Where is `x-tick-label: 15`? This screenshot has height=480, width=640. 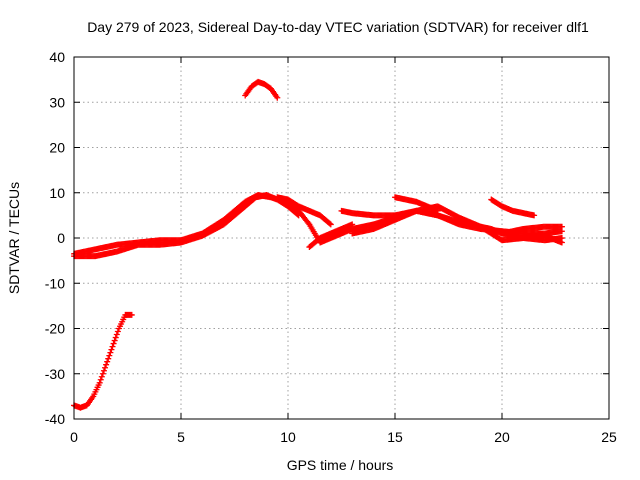 x-tick-label: 15 is located at coordinates (395, 437).